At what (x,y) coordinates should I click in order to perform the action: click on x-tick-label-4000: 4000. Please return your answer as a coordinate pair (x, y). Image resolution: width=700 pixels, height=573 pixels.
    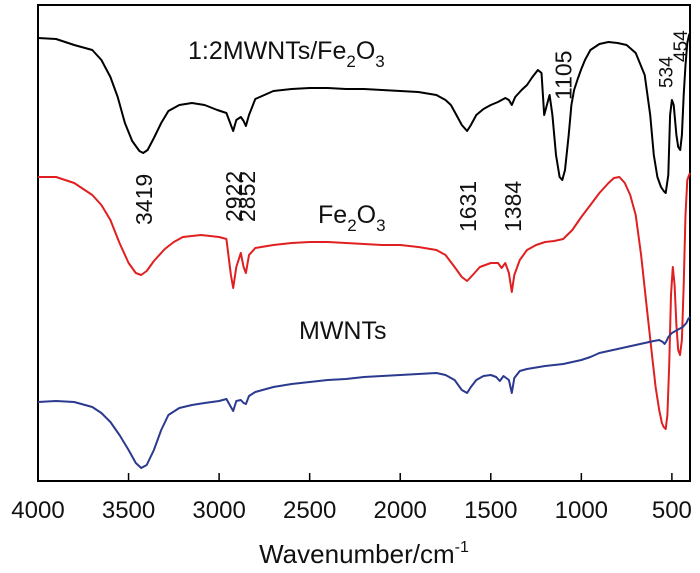
    Looking at the image, I should click on (37, 510).